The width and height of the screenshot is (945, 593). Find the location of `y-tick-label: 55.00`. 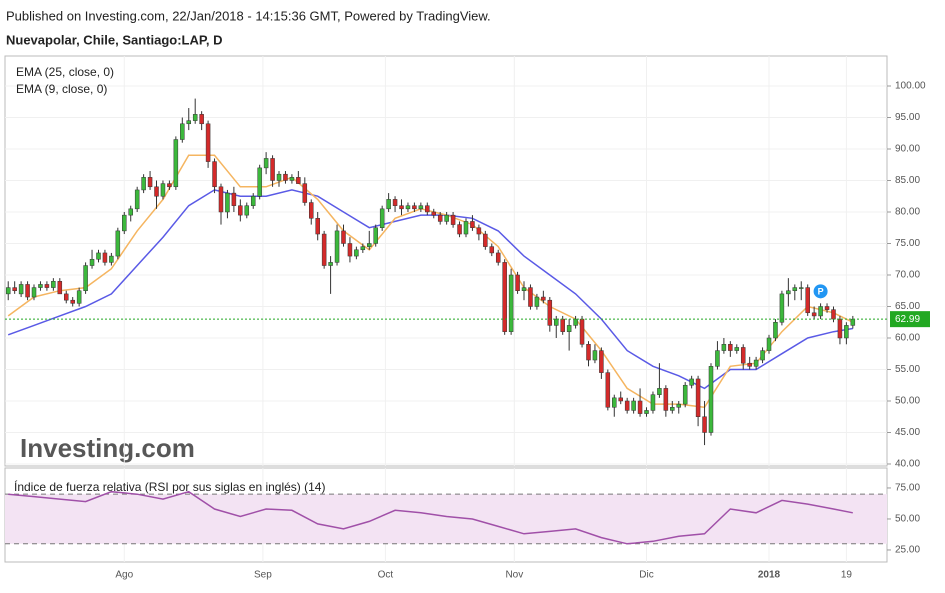

y-tick-label: 55.00 is located at coordinates (907, 369).